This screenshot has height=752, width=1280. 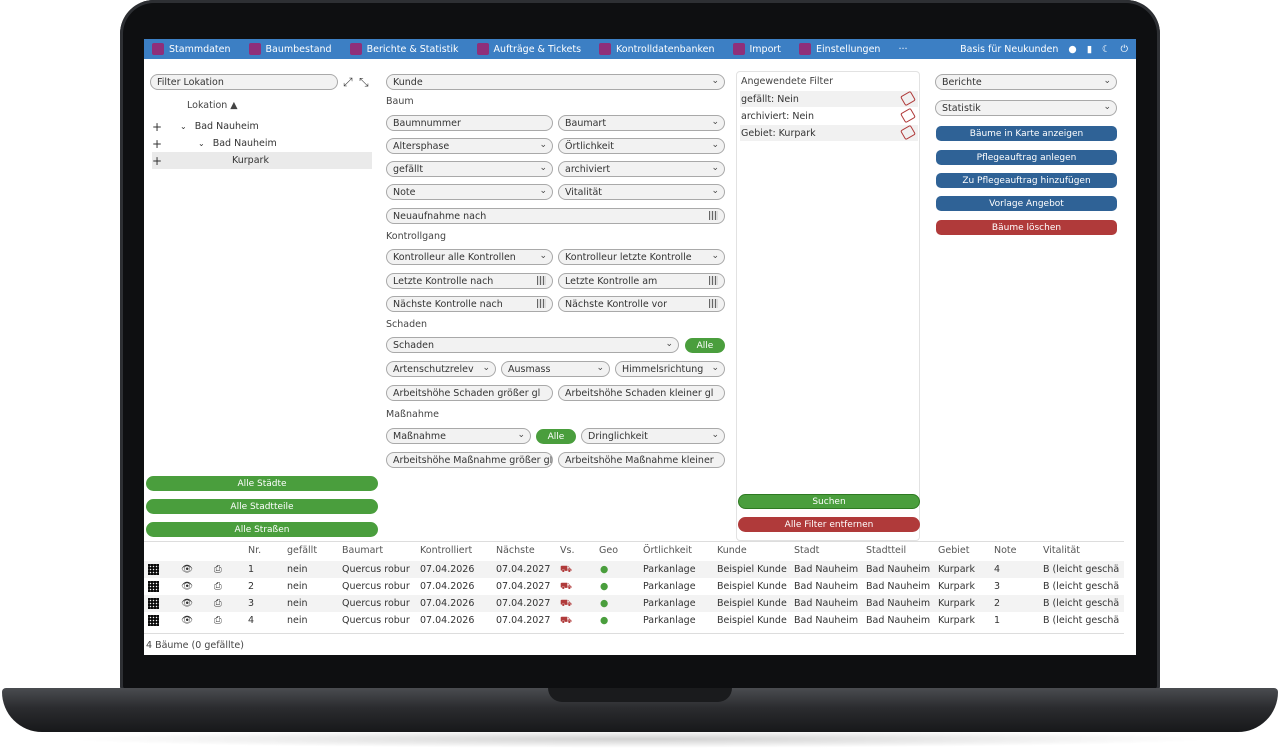 I want to click on offer-template-button: Vorlage Angebot, so click(x=1026, y=203).